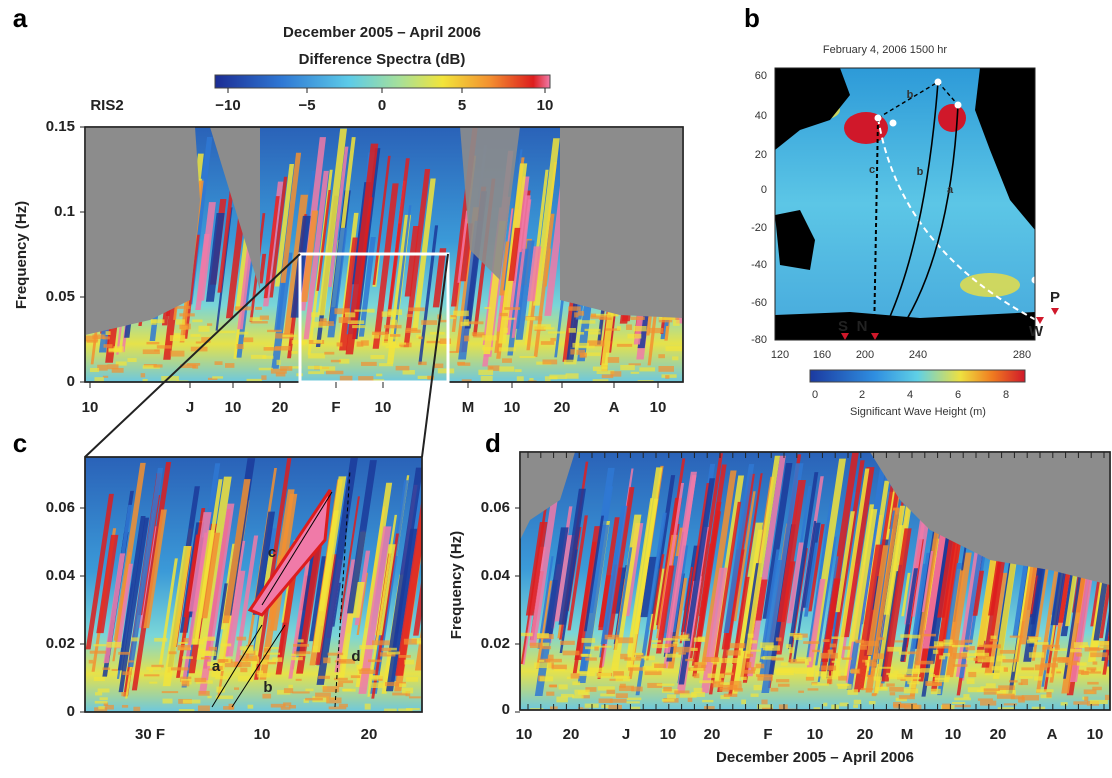  Describe the element at coordinates (761, 76) in the screenshot. I see `y-tick-label: 60` at that location.